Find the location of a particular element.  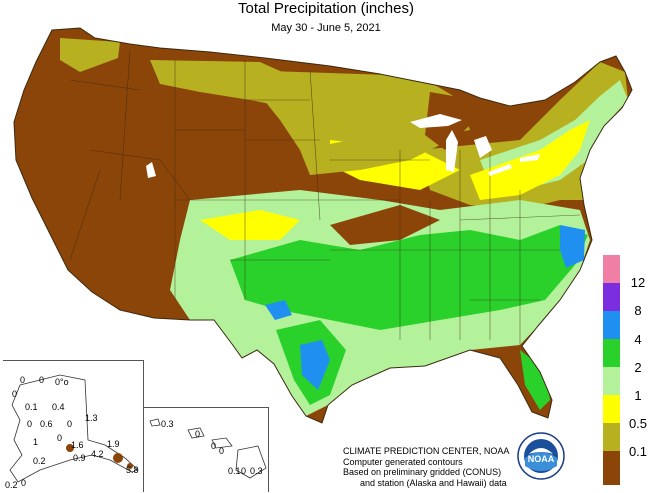

yellow-region-plains is located at coordinates (250, 225).